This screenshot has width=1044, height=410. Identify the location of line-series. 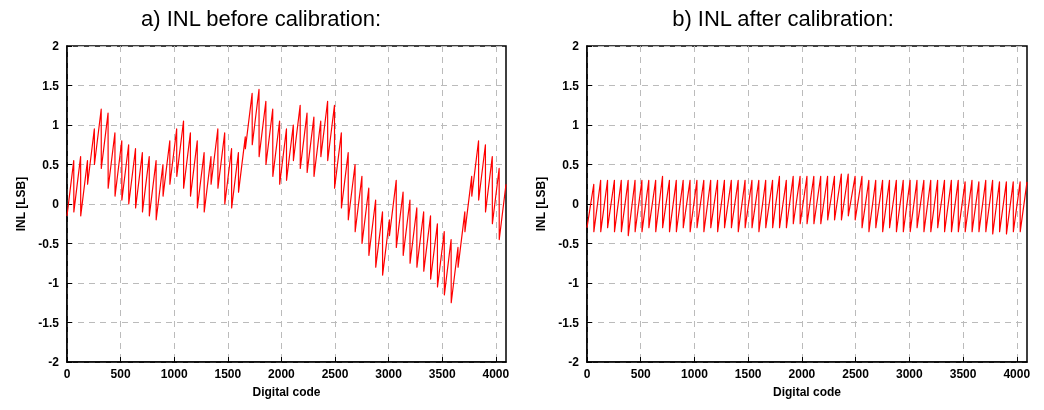
(807, 205).